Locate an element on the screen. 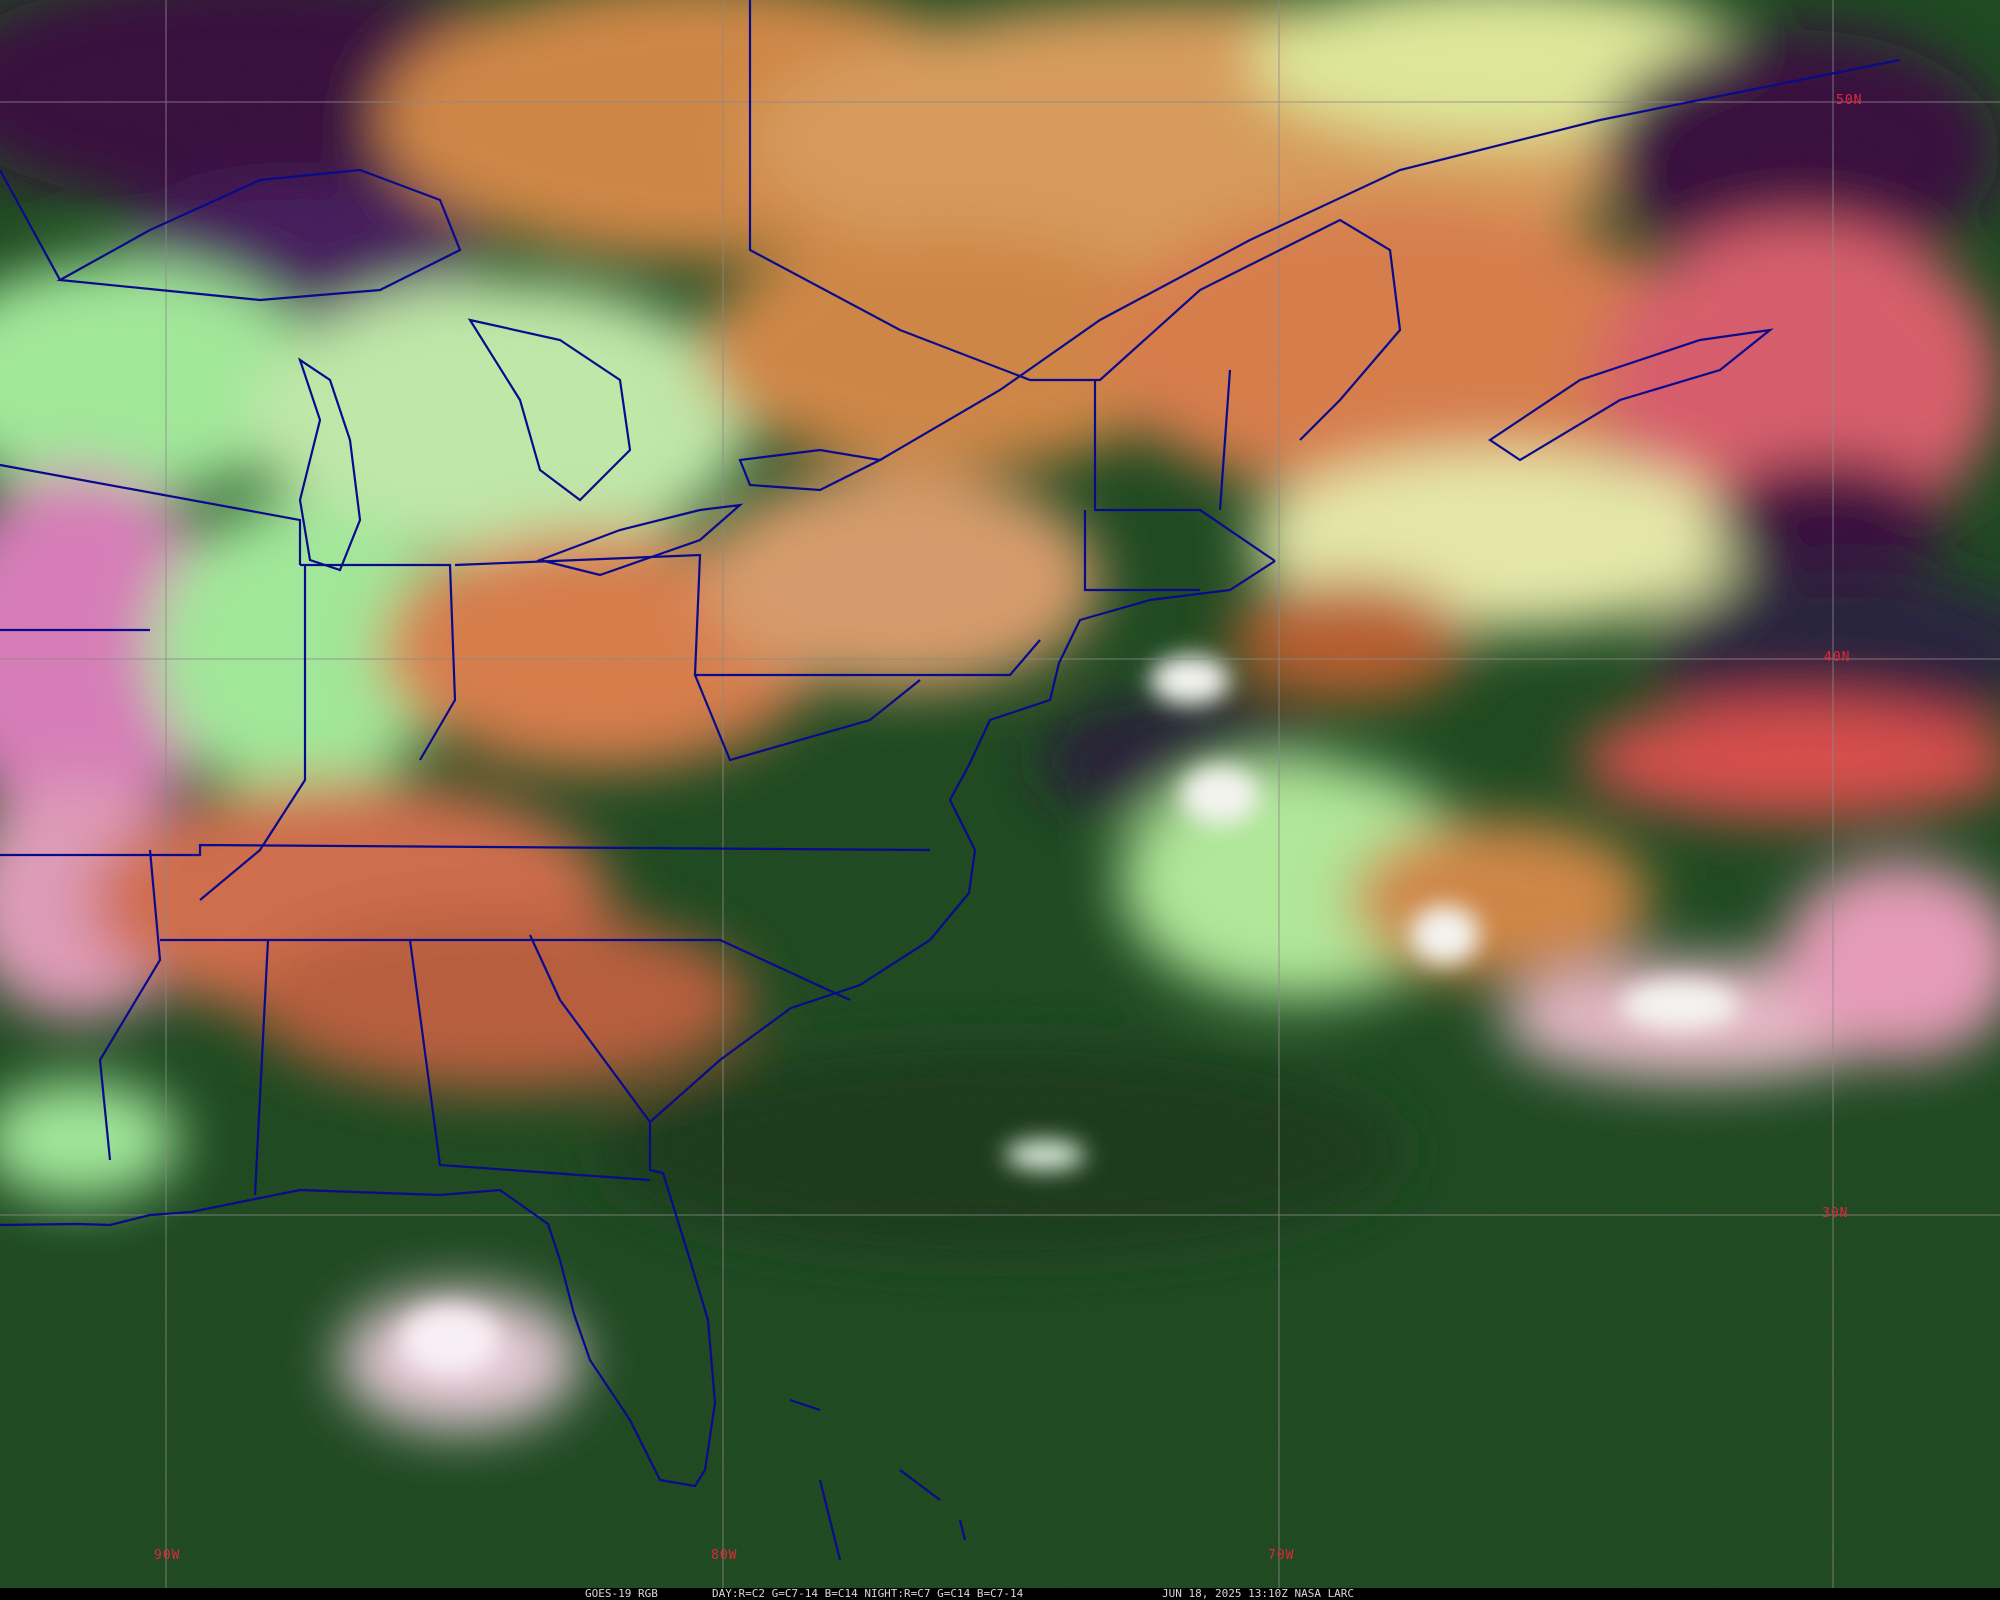 This screenshot has width=2000, height=1600. lat-label-30n: 30N is located at coordinates (1835, 1213).